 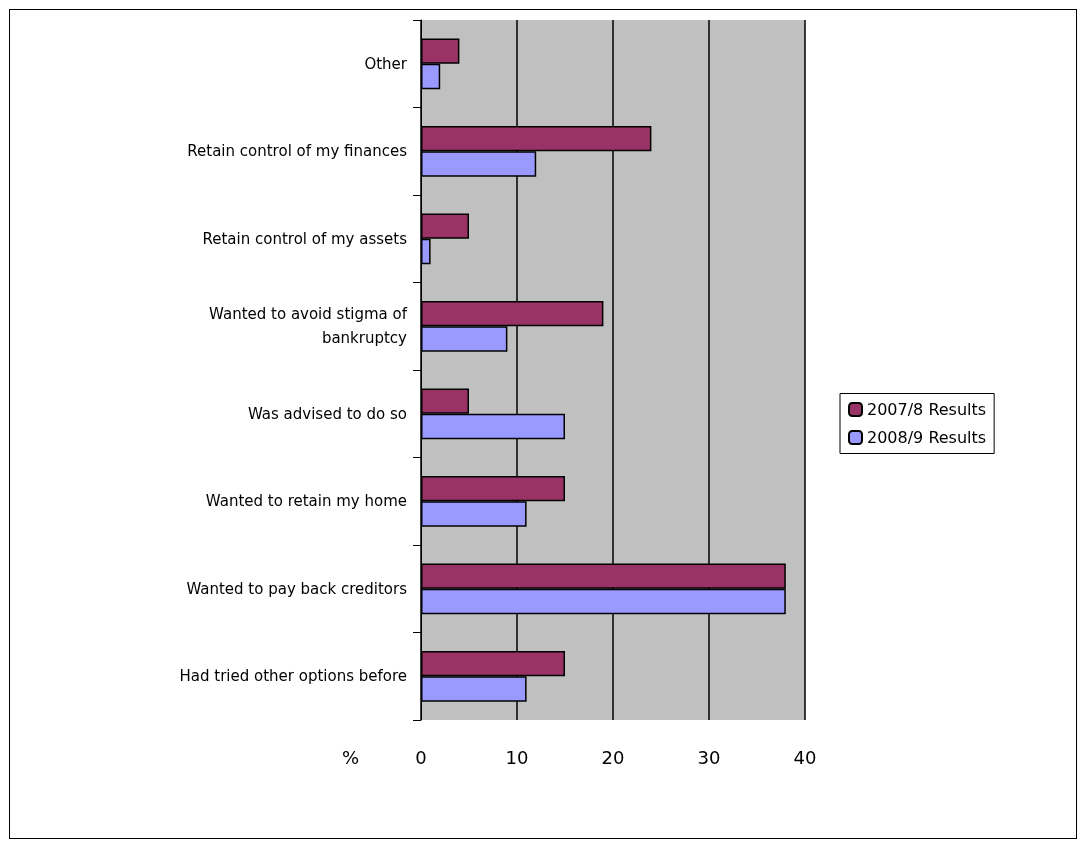 I want to click on x-tick-label: 30, so click(x=709, y=757).